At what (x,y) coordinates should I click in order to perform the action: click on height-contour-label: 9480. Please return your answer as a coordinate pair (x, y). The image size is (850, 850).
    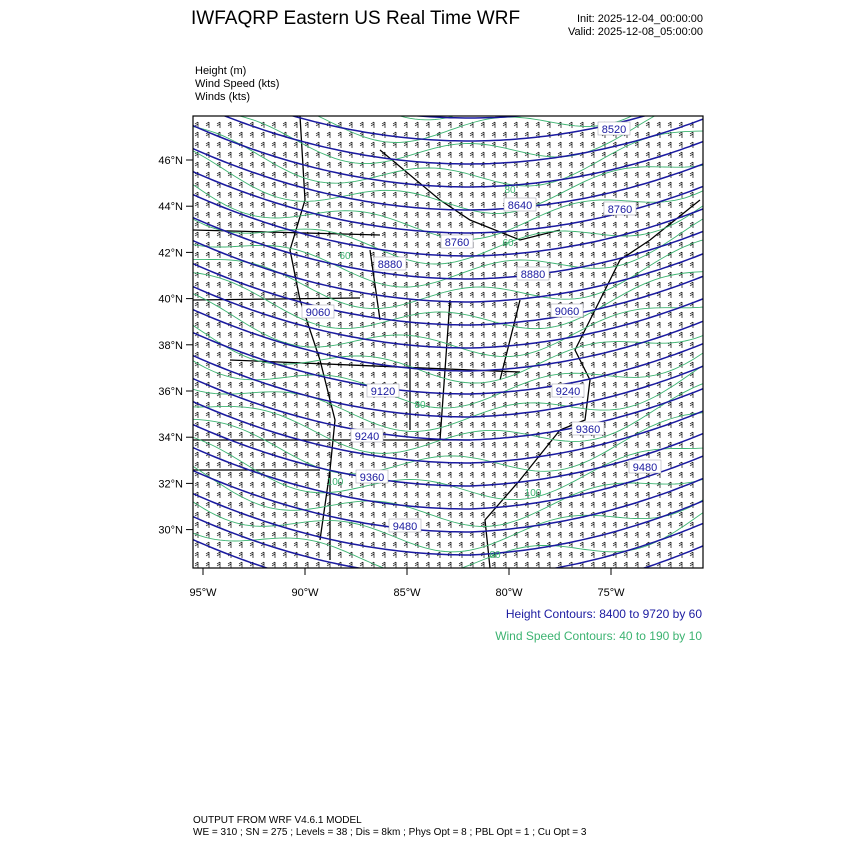
    Looking at the image, I should click on (645, 468).